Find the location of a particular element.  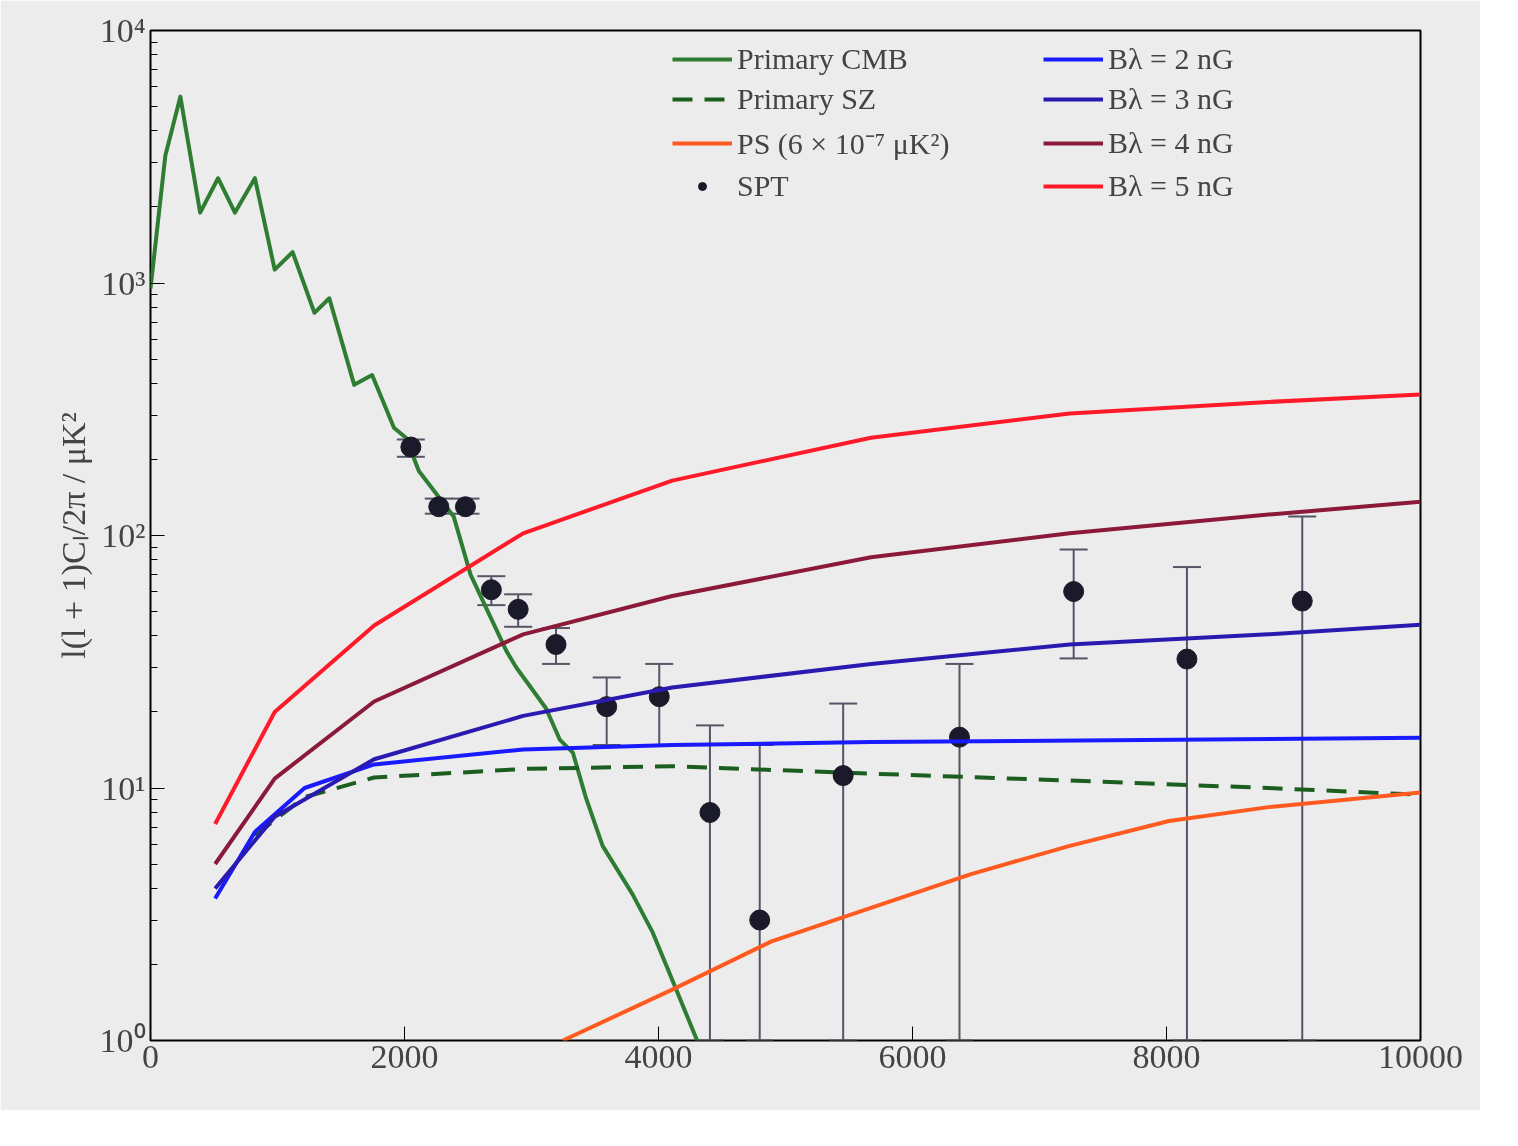

legend-label: Bλ = 2 nG is located at coordinates (1171, 59).